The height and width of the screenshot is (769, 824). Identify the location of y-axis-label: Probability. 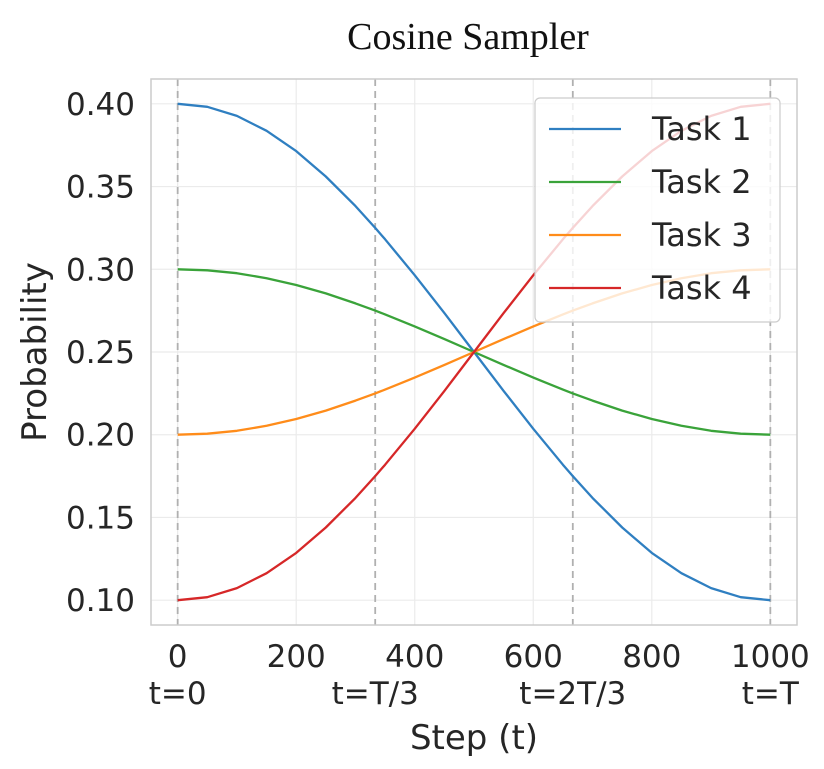
(35, 352).